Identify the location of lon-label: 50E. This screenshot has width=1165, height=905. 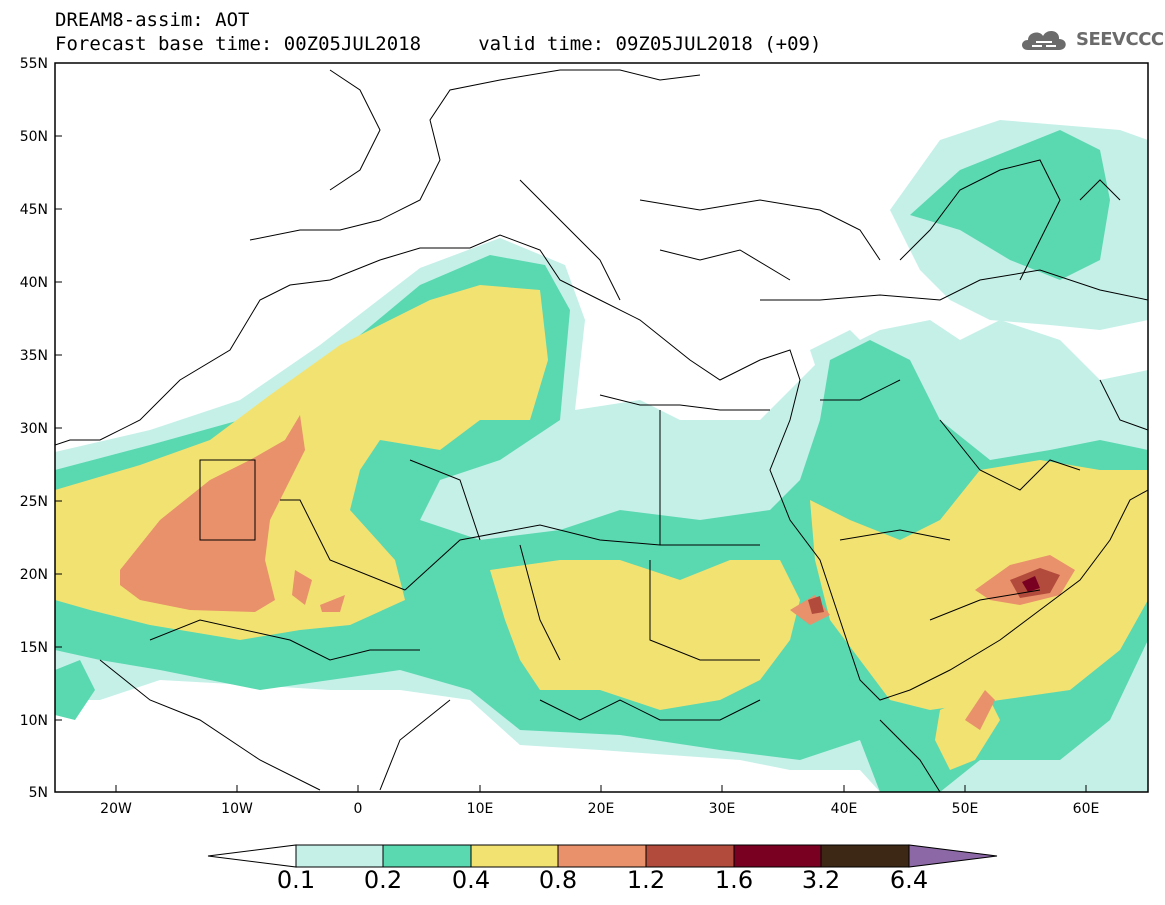
(965, 809).